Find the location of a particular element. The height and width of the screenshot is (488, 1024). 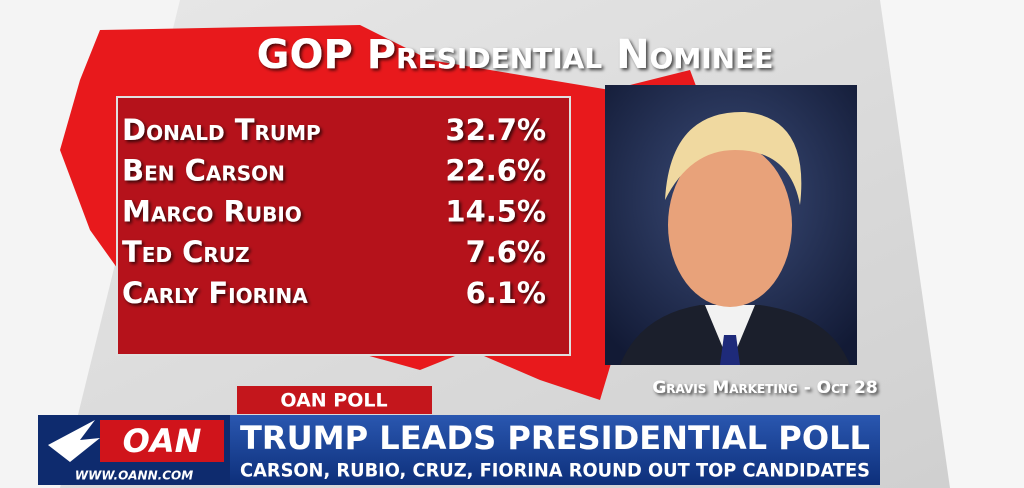

percent: 6.1% is located at coordinates (506, 293).